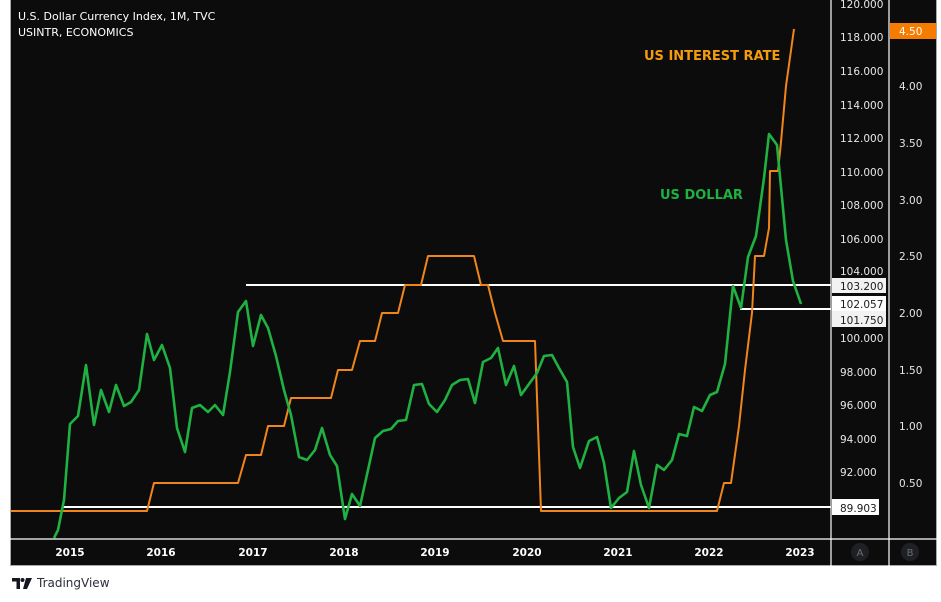 The width and height of the screenshot is (941, 602). What do you see at coordinates (22, 583) in the screenshot?
I see `tradingview-logo-icon` at bounding box center [22, 583].